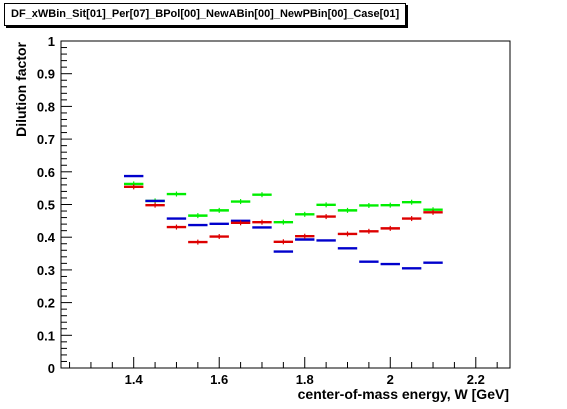 This screenshot has height=409, width=567. I want to click on y-tick-label: 0.5, so click(46, 205).